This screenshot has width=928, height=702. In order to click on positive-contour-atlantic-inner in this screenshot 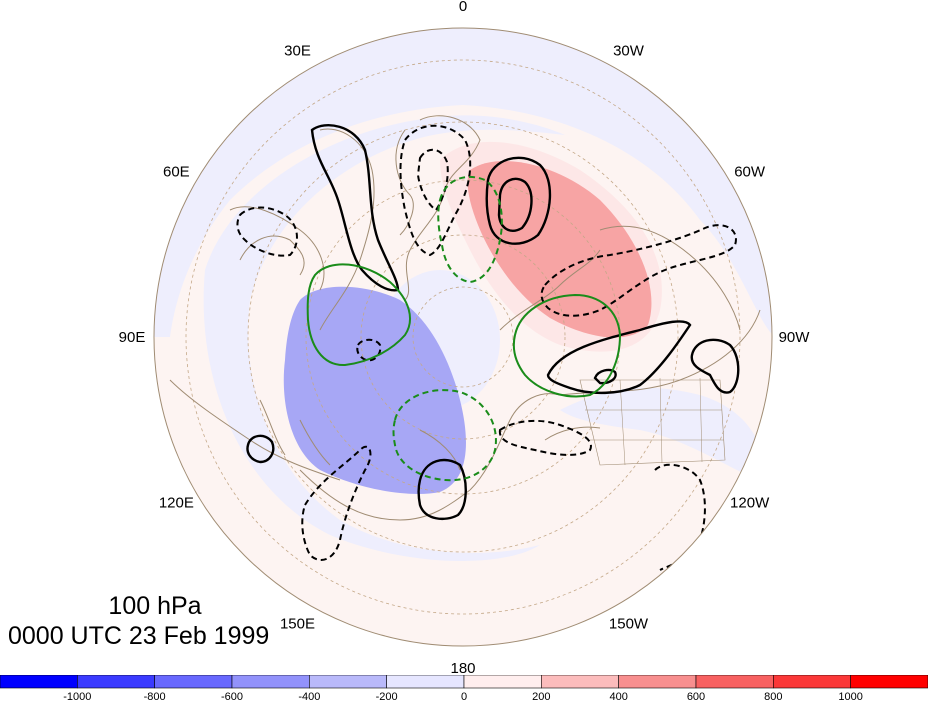, I will do `click(515, 204)`.